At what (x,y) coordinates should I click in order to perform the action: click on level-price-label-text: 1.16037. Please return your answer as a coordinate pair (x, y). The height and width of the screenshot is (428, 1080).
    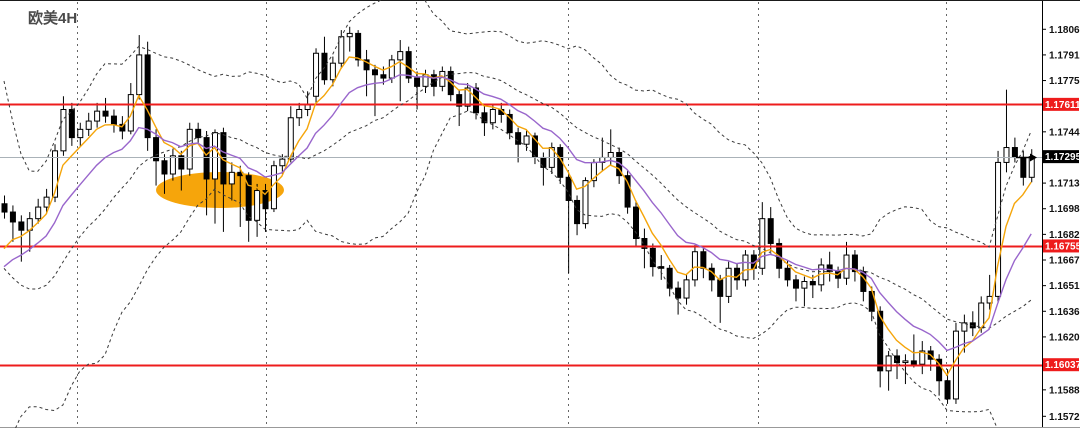
    Looking at the image, I should click on (1062, 365).